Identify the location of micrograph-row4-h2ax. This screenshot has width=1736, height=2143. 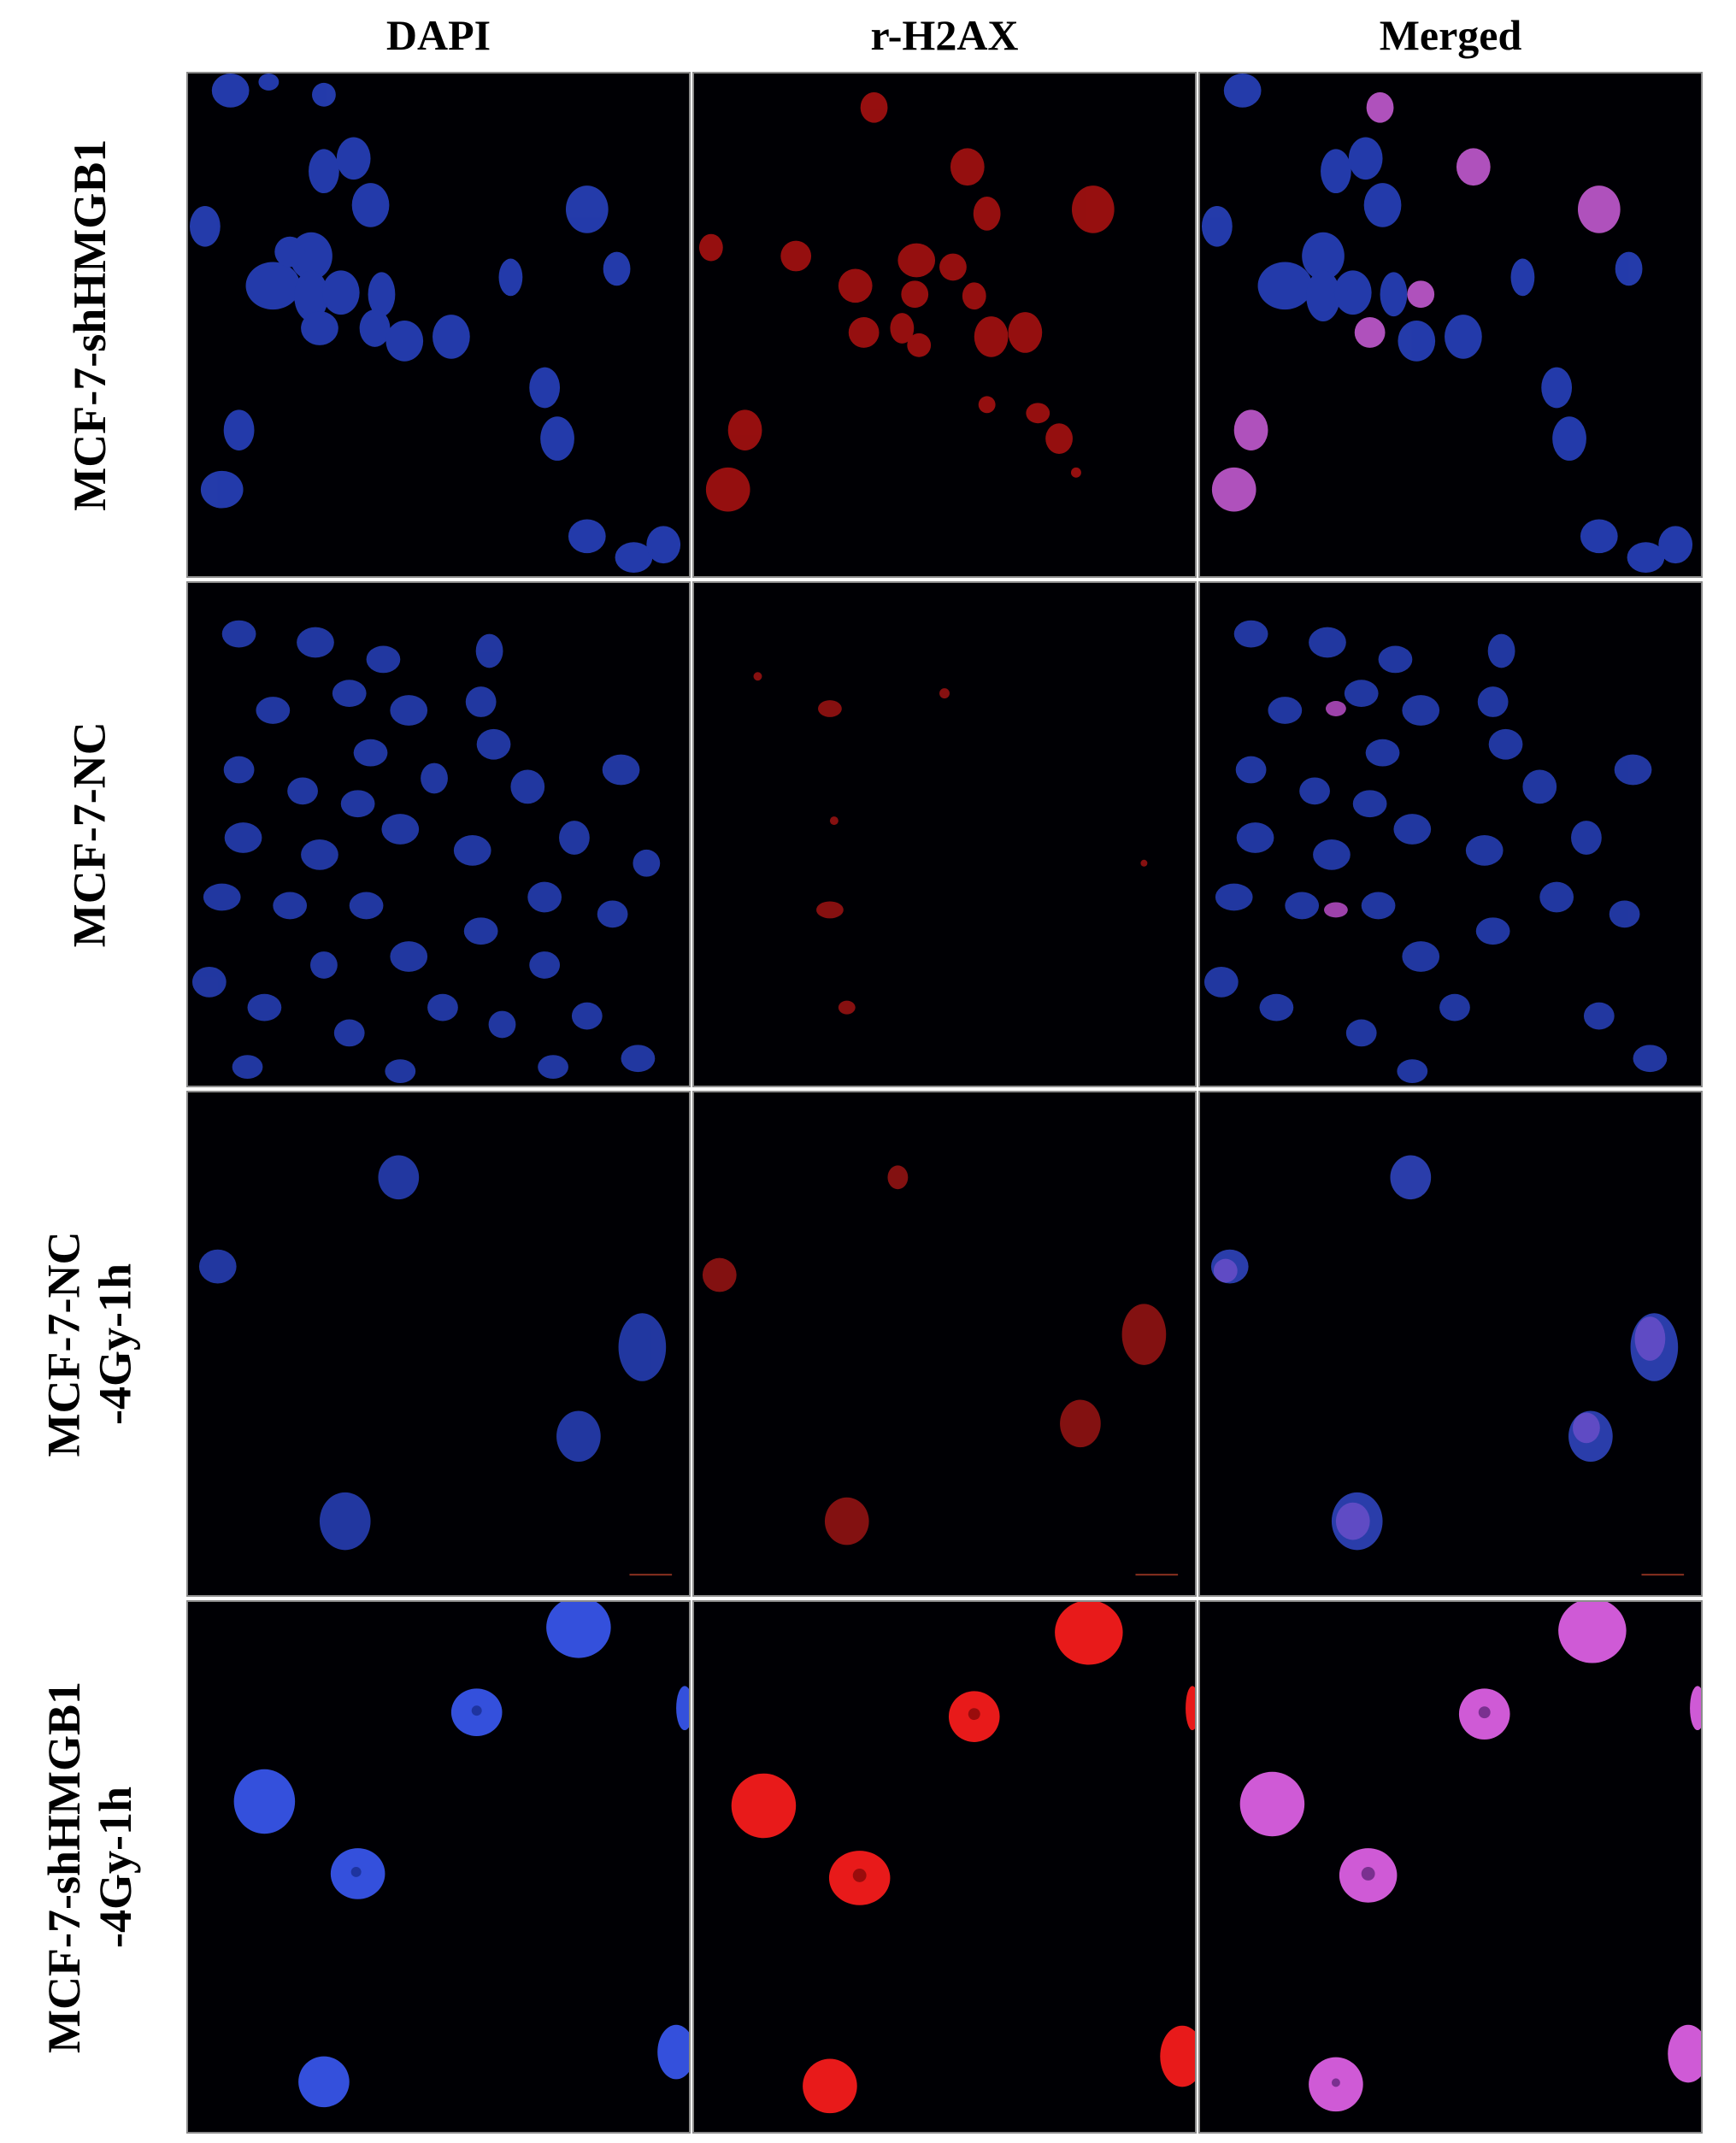
(944, 1867).